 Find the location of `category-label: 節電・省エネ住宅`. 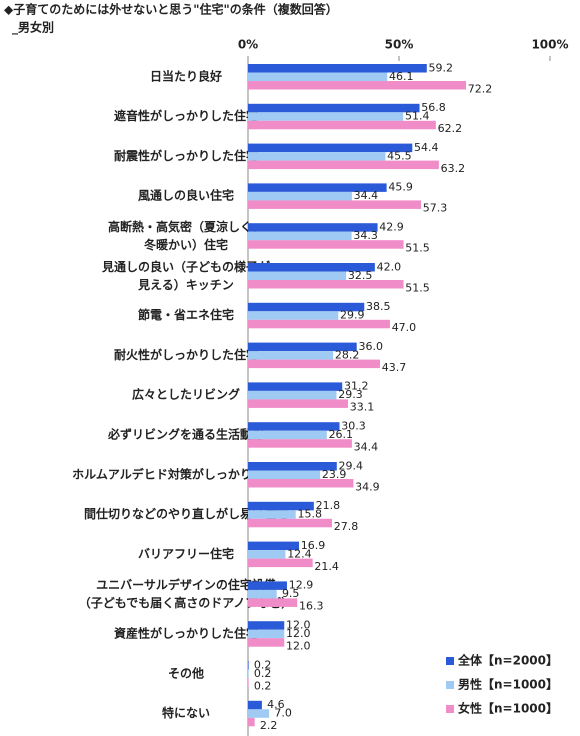

category-label: 節電・省エネ住宅 is located at coordinates (186, 314).